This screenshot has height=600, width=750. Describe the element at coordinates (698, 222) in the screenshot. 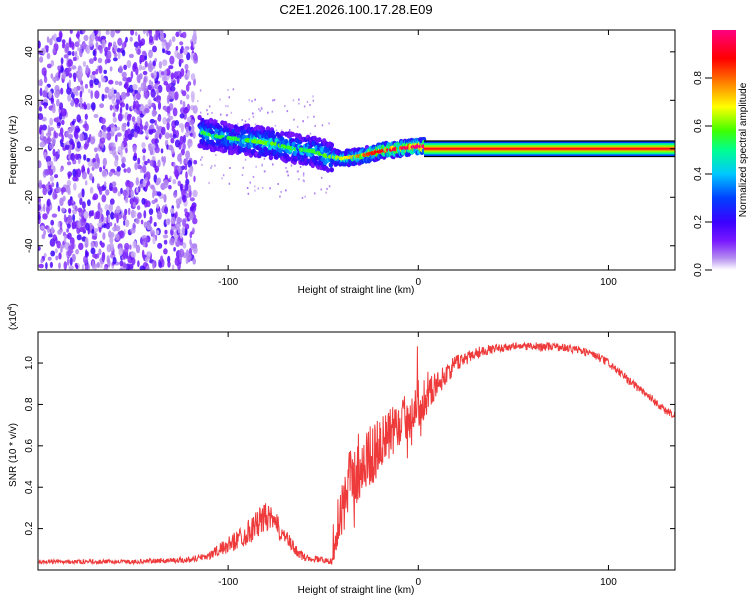

I see `colorbar-tick-label: 0.2` at that location.